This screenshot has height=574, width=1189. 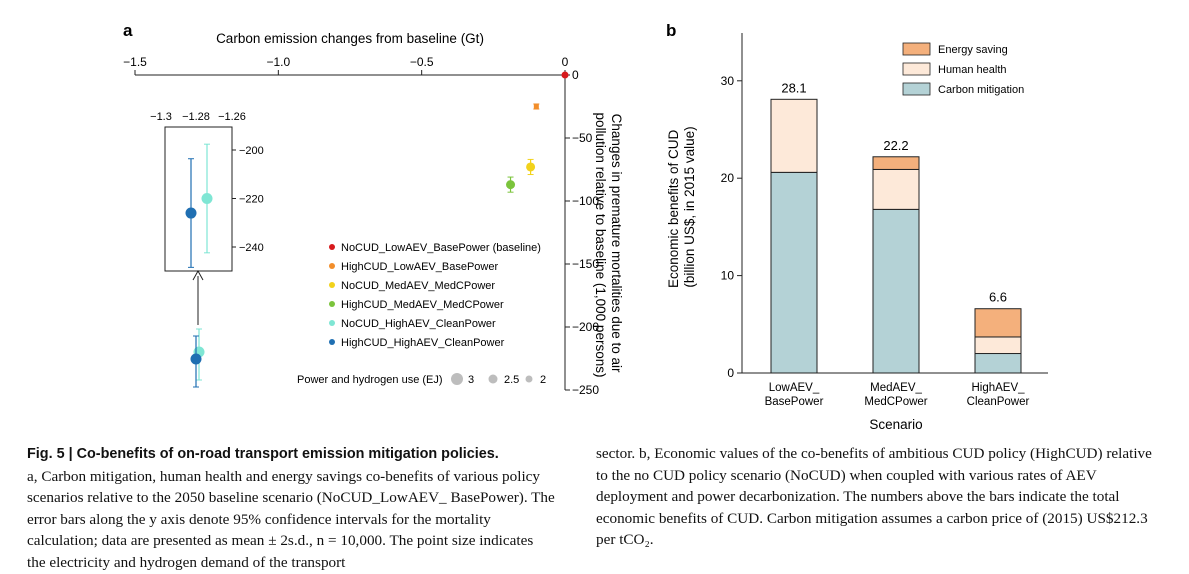 What do you see at coordinates (511, 380) in the screenshot?
I see `size-legend-label: 2.5` at bounding box center [511, 380].